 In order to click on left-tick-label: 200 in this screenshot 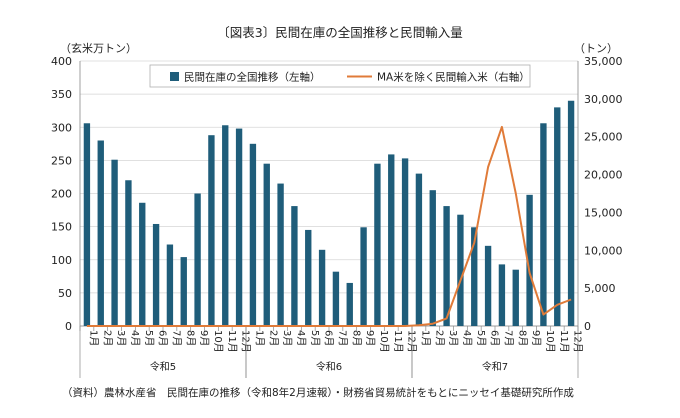, I will do `click(61, 194)`.